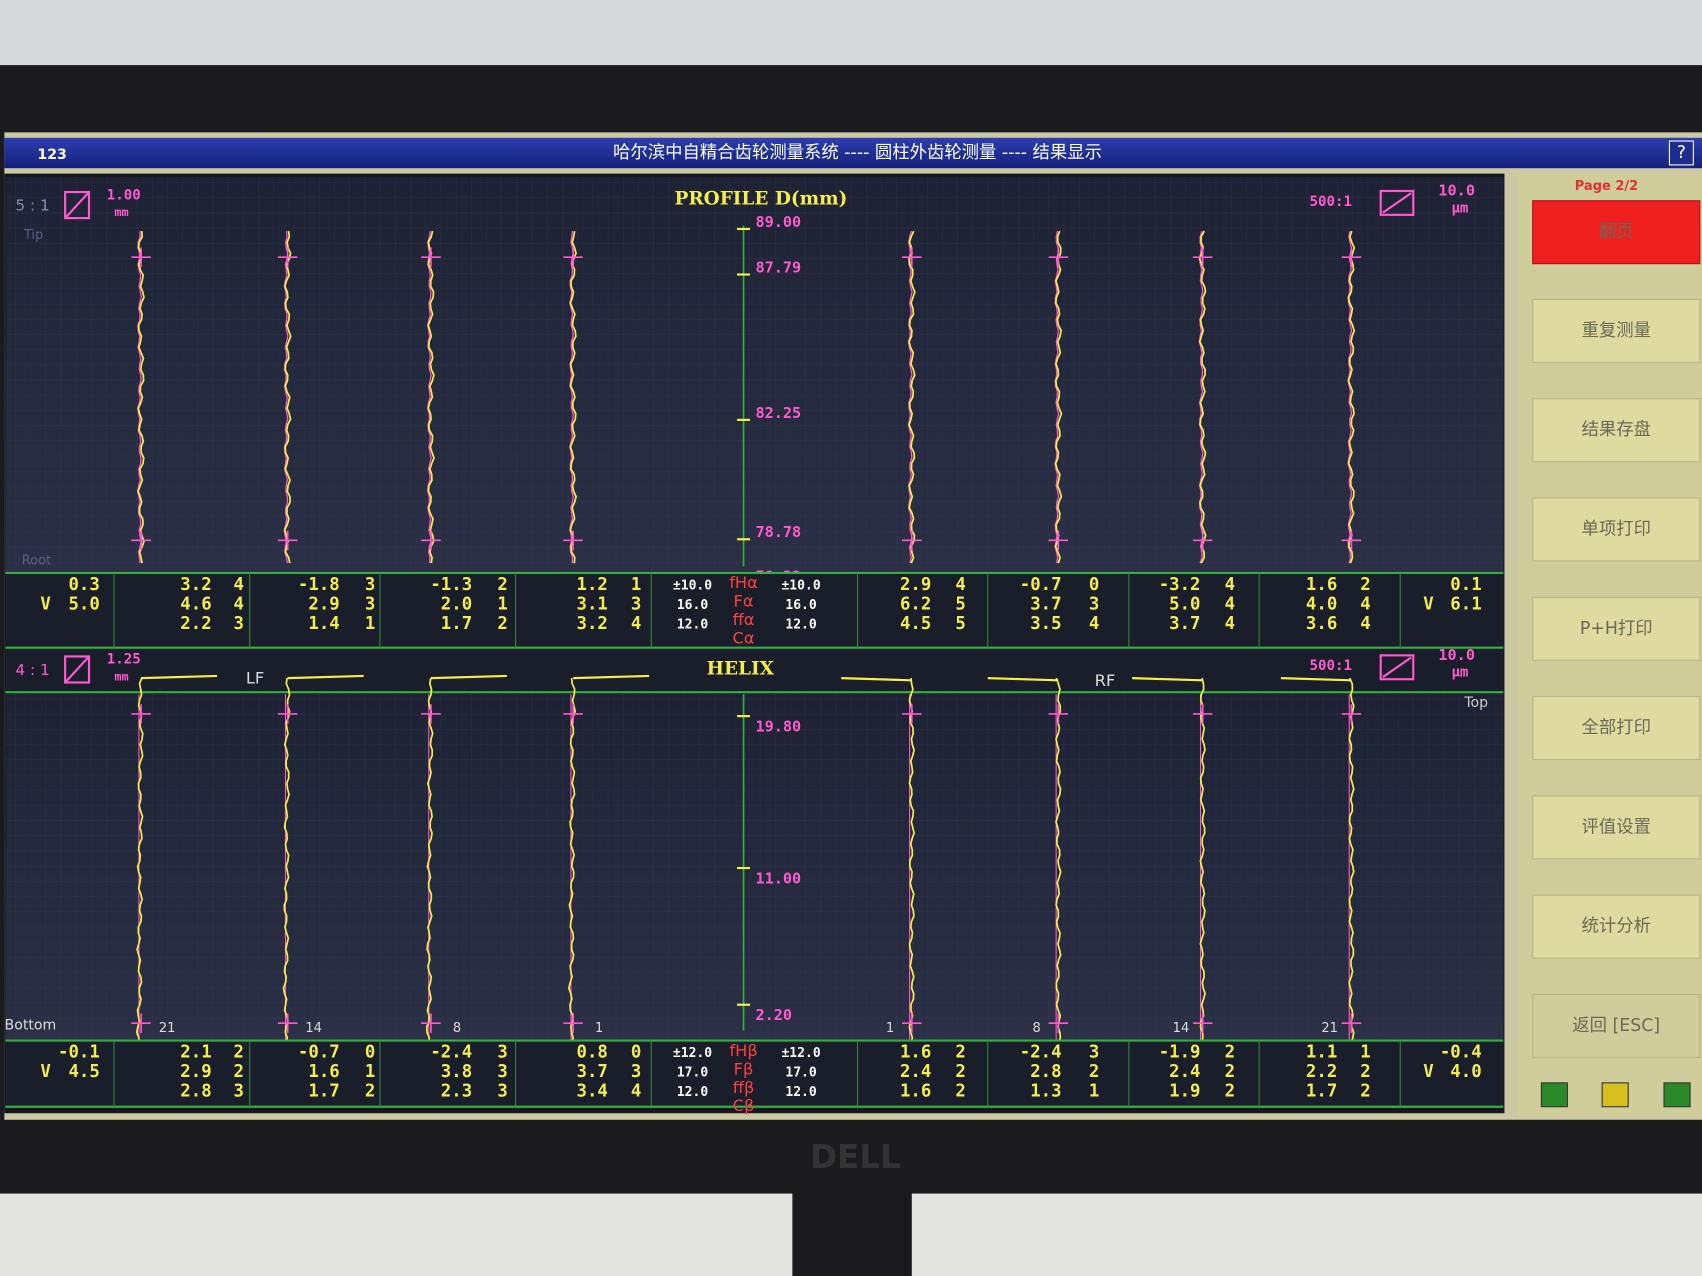 The image size is (1702, 1276). I want to click on helix-header, so click(754, 670).